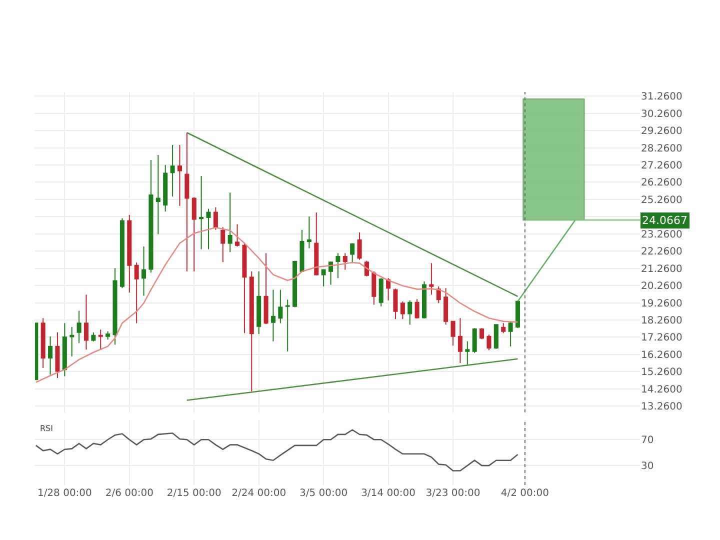 The image size is (720, 540). I want to click on y-tick-label: 26.2600, so click(661, 183).